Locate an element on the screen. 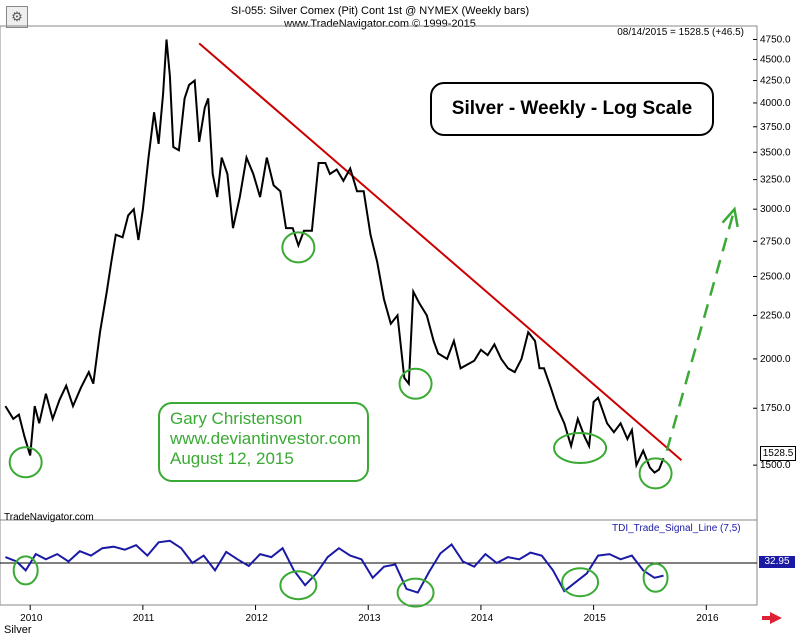  y-tick-label: 2250.0 is located at coordinates (775, 315).